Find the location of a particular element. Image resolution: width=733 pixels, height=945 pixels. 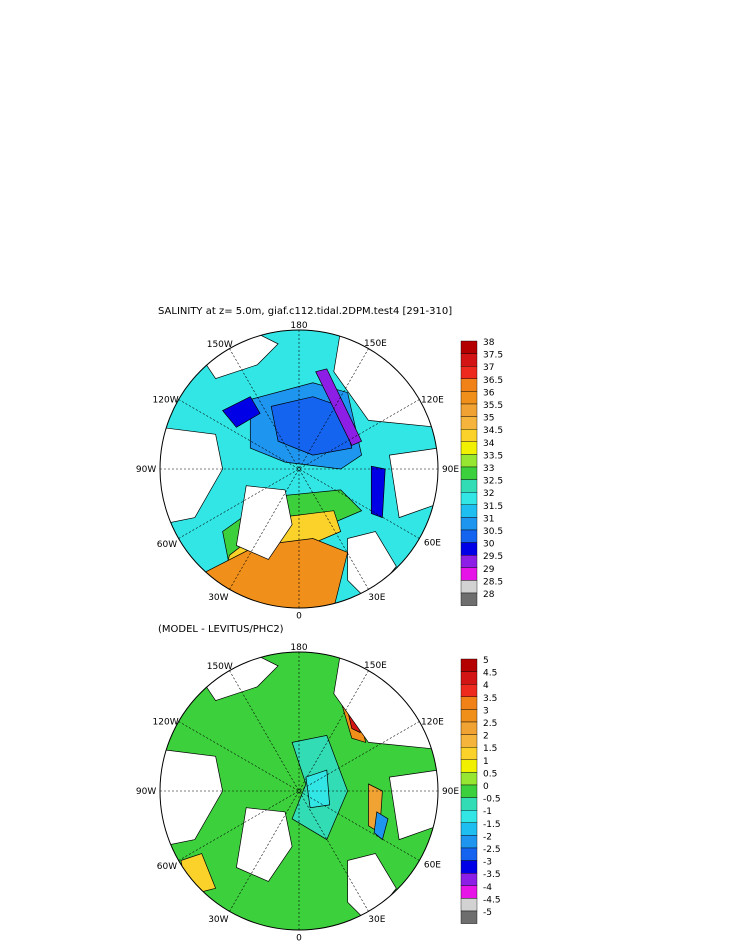

colorbar-label: 38 is located at coordinates (489, 343).